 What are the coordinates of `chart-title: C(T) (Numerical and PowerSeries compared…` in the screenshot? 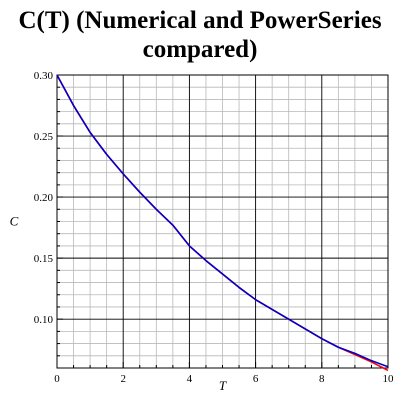 It's located at (200, 35).